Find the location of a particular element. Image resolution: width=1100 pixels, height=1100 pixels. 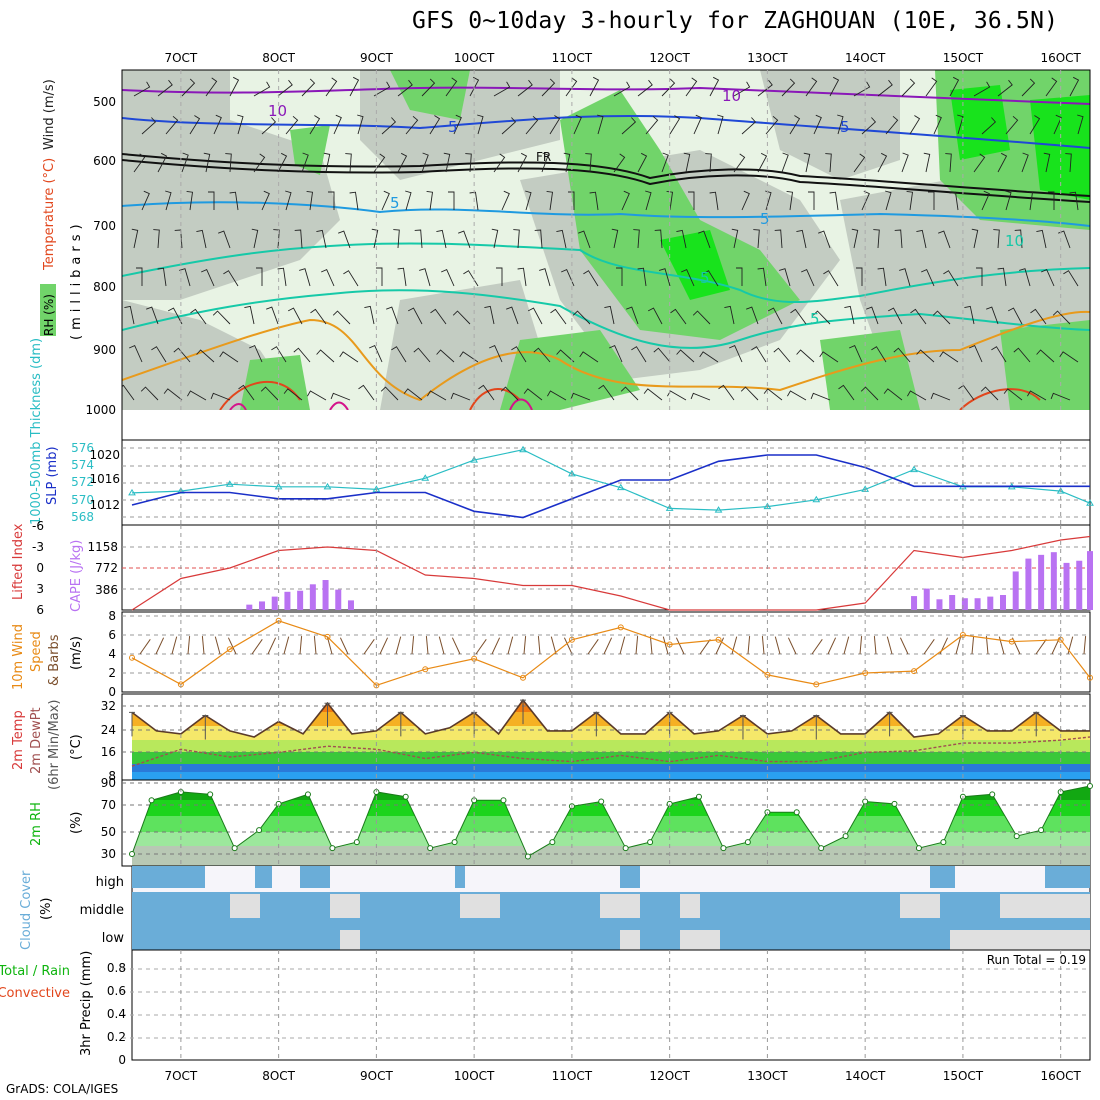

xtick-label: 14OCT is located at coordinates (865, 1076).